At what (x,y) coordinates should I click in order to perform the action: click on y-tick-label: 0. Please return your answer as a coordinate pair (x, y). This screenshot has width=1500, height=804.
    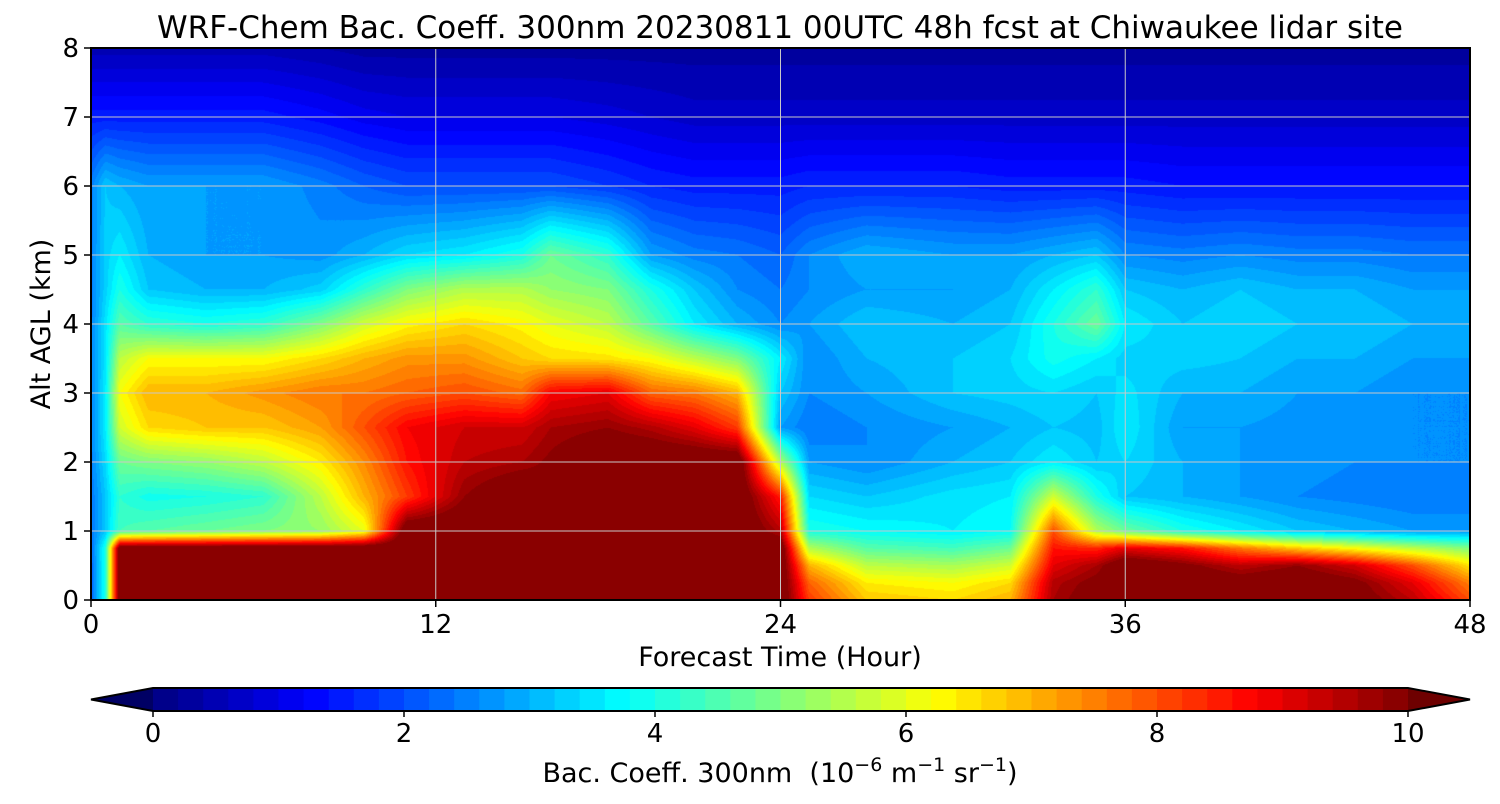
    Looking at the image, I should click on (70, 601).